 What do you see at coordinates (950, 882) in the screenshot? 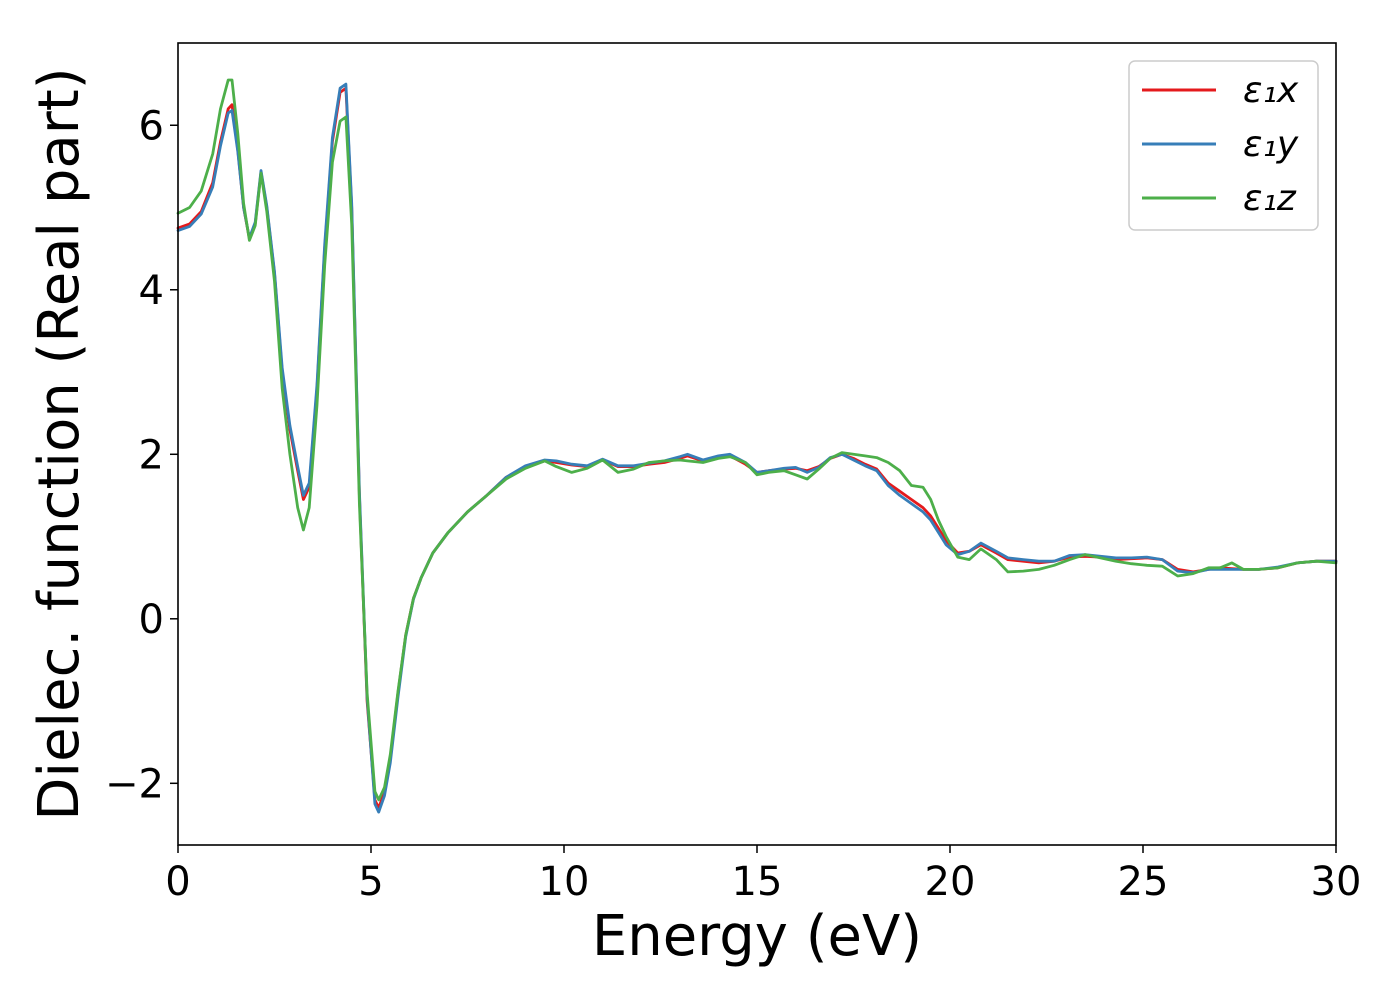
I see `x-tick-label: 20` at bounding box center [950, 882].